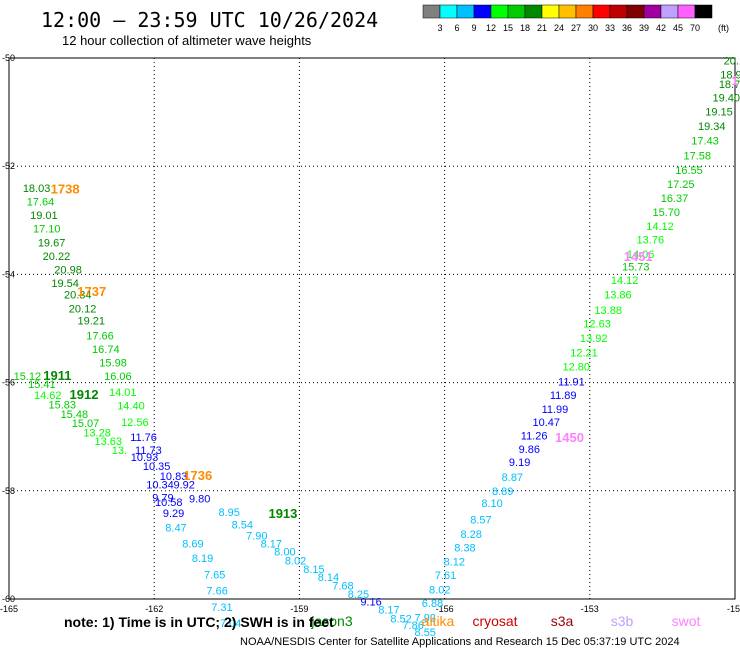 Image resolution: width=740 pixels, height=650 pixels. What do you see at coordinates (661, 28) in the screenshot?
I see `colorbar-label: 42` at bounding box center [661, 28].